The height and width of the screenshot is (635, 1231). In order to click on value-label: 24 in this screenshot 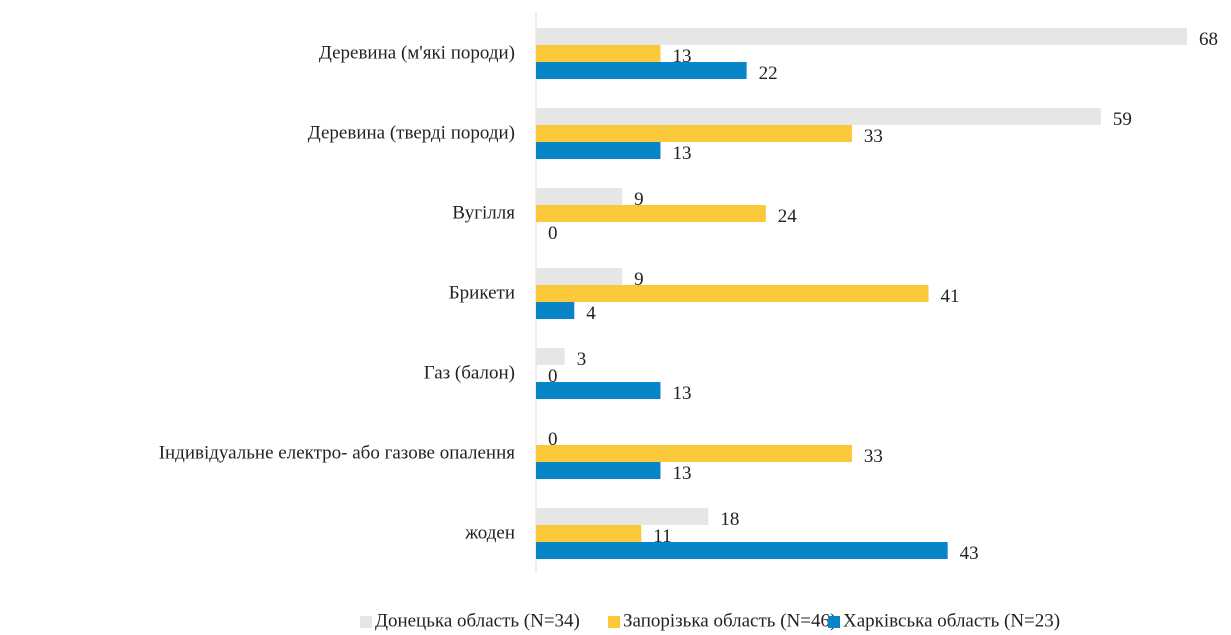, I will do `click(788, 216)`.